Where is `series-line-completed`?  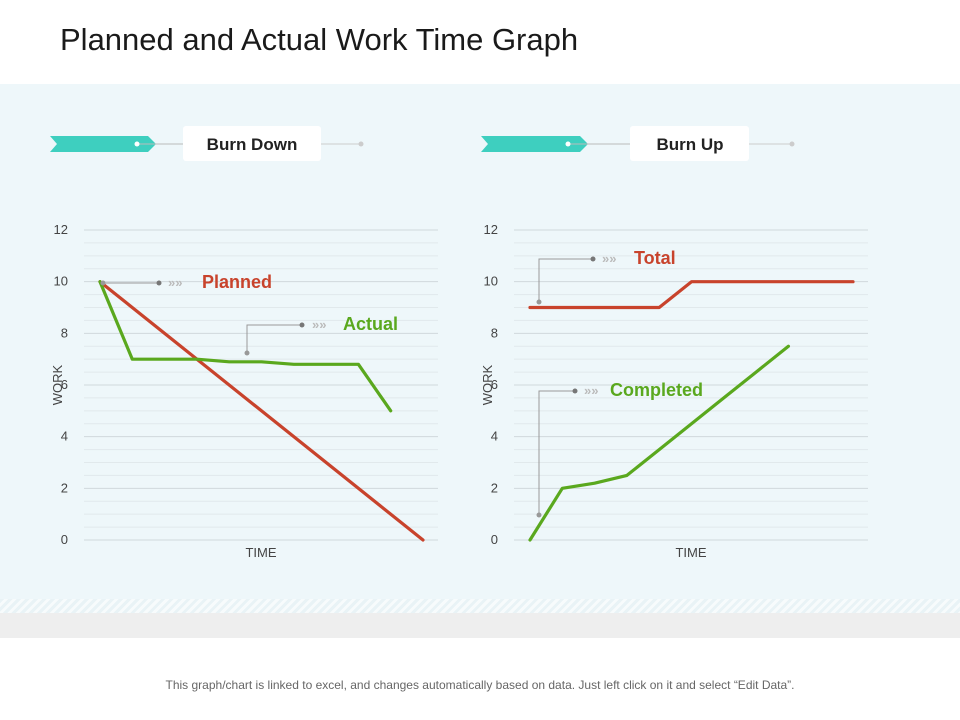
series-line-completed is located at coordinates (659, 443).